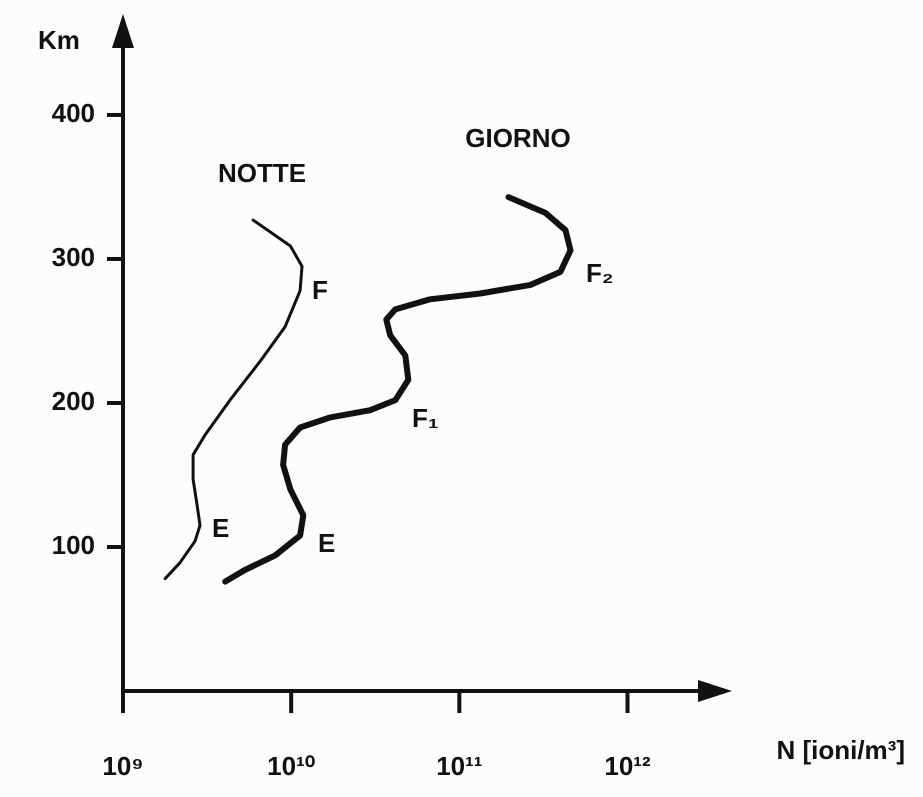 This screenshot has width=923, height=797. Describe the element at coordinates (73, 401) in the screenshot. I see `y-tick-label: 200` at that location.